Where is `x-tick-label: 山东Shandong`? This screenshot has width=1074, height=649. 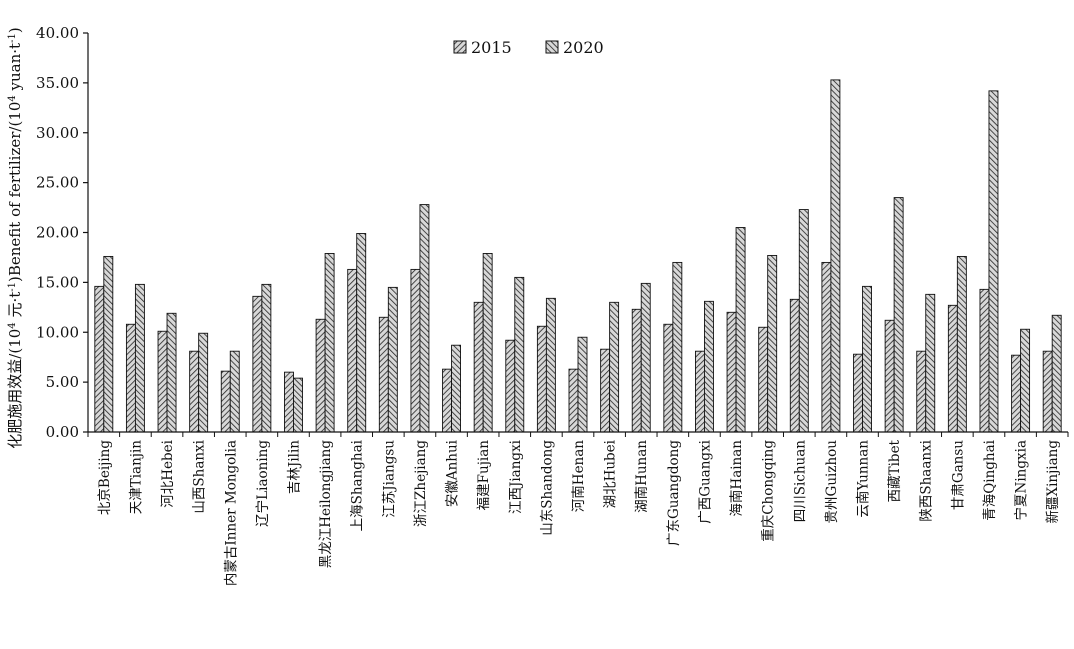
x-tick-label: 山东Shandong is located at coordinates (547, 488).